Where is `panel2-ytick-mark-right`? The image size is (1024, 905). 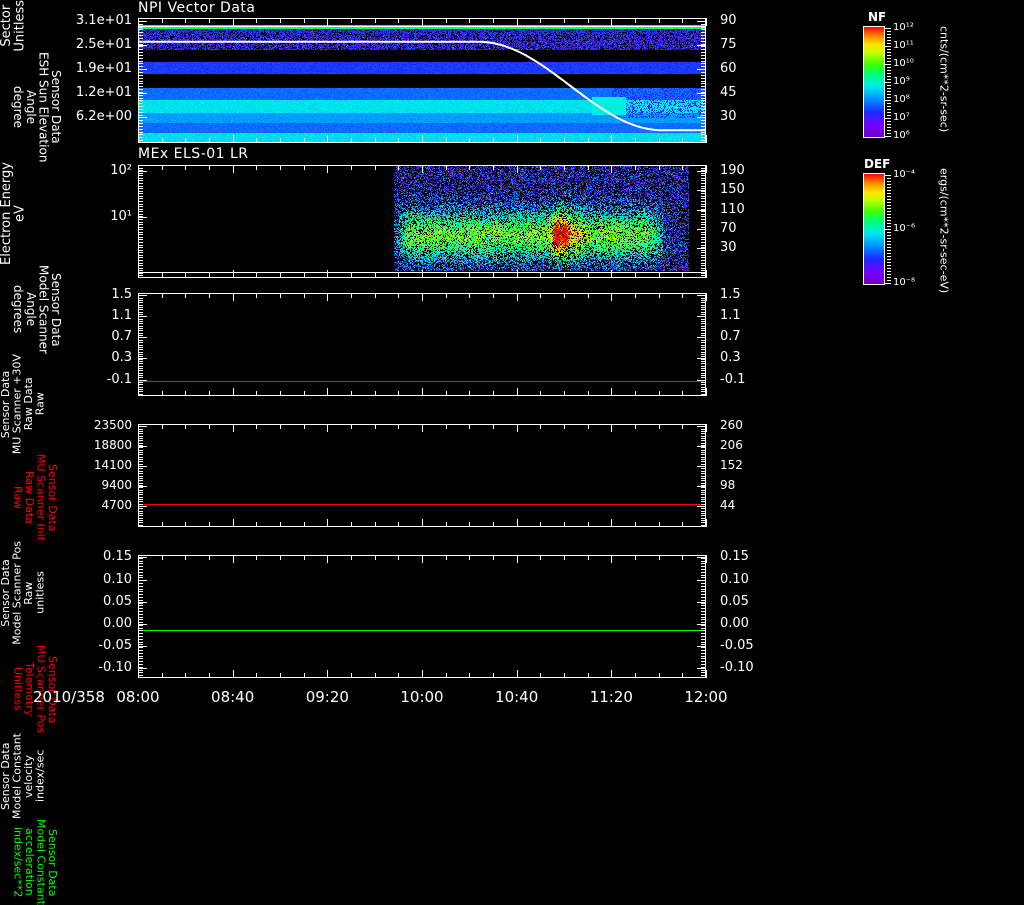 panel2-ytick-mark-right is located at coordinates (701, 210).